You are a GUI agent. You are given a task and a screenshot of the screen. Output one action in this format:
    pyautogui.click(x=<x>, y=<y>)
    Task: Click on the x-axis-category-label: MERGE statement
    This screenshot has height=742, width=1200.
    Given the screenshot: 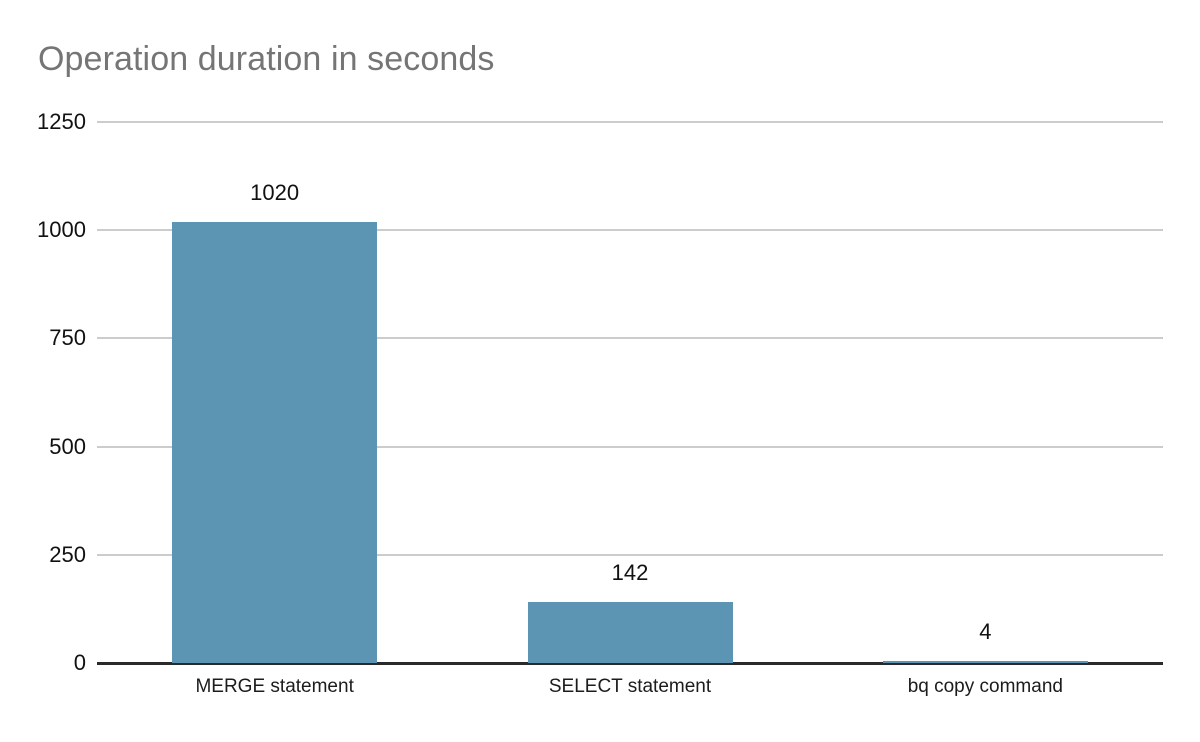 What is the action you would take?
    pyautogui.click(x=274, y=686)
    